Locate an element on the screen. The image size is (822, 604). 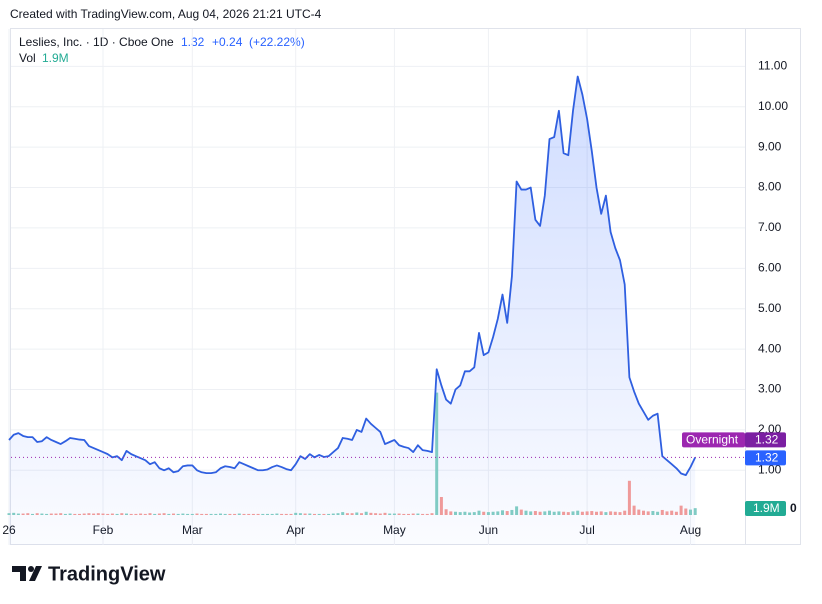
y-tick-label: 10.00 is located at coordinates (773, 106).